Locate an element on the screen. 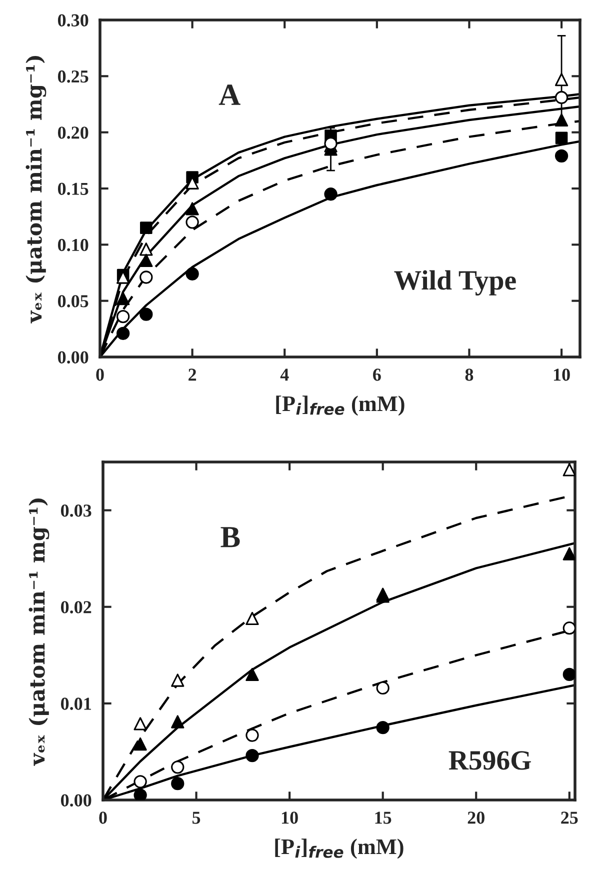 This screenshot has height=871, width=594. x-tick-label: 20 is located at coordinates (476, 818).